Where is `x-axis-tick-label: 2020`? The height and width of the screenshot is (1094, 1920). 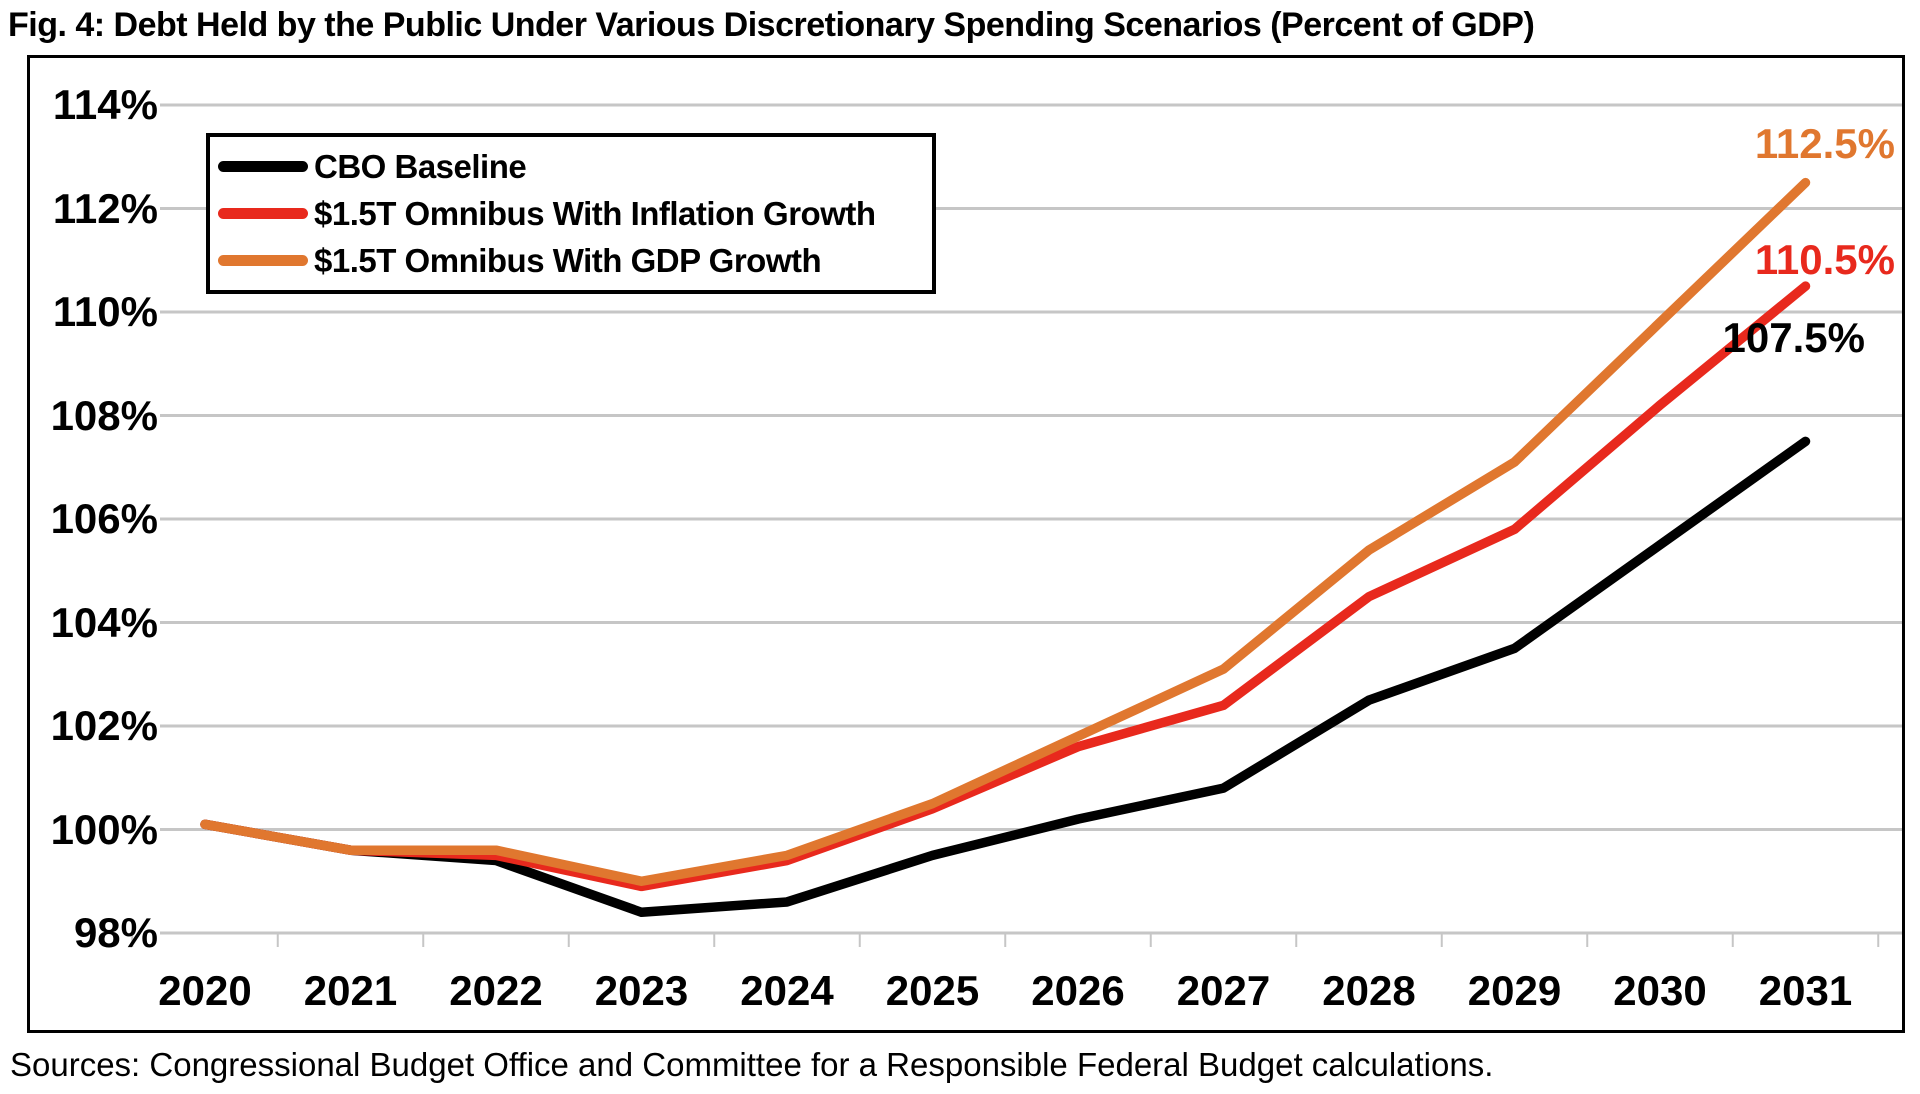
x-axis-tick-label: 2020 is located at coordinates (205, 990).